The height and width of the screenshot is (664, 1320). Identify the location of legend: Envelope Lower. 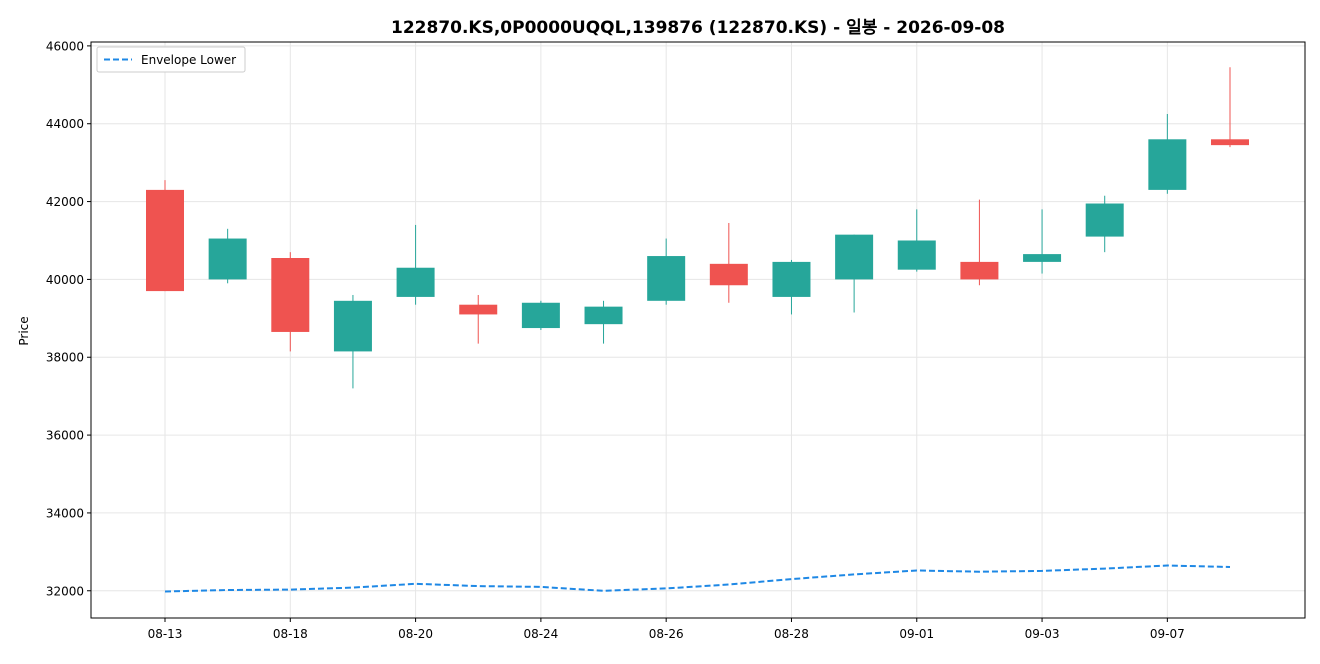
(171, 59).